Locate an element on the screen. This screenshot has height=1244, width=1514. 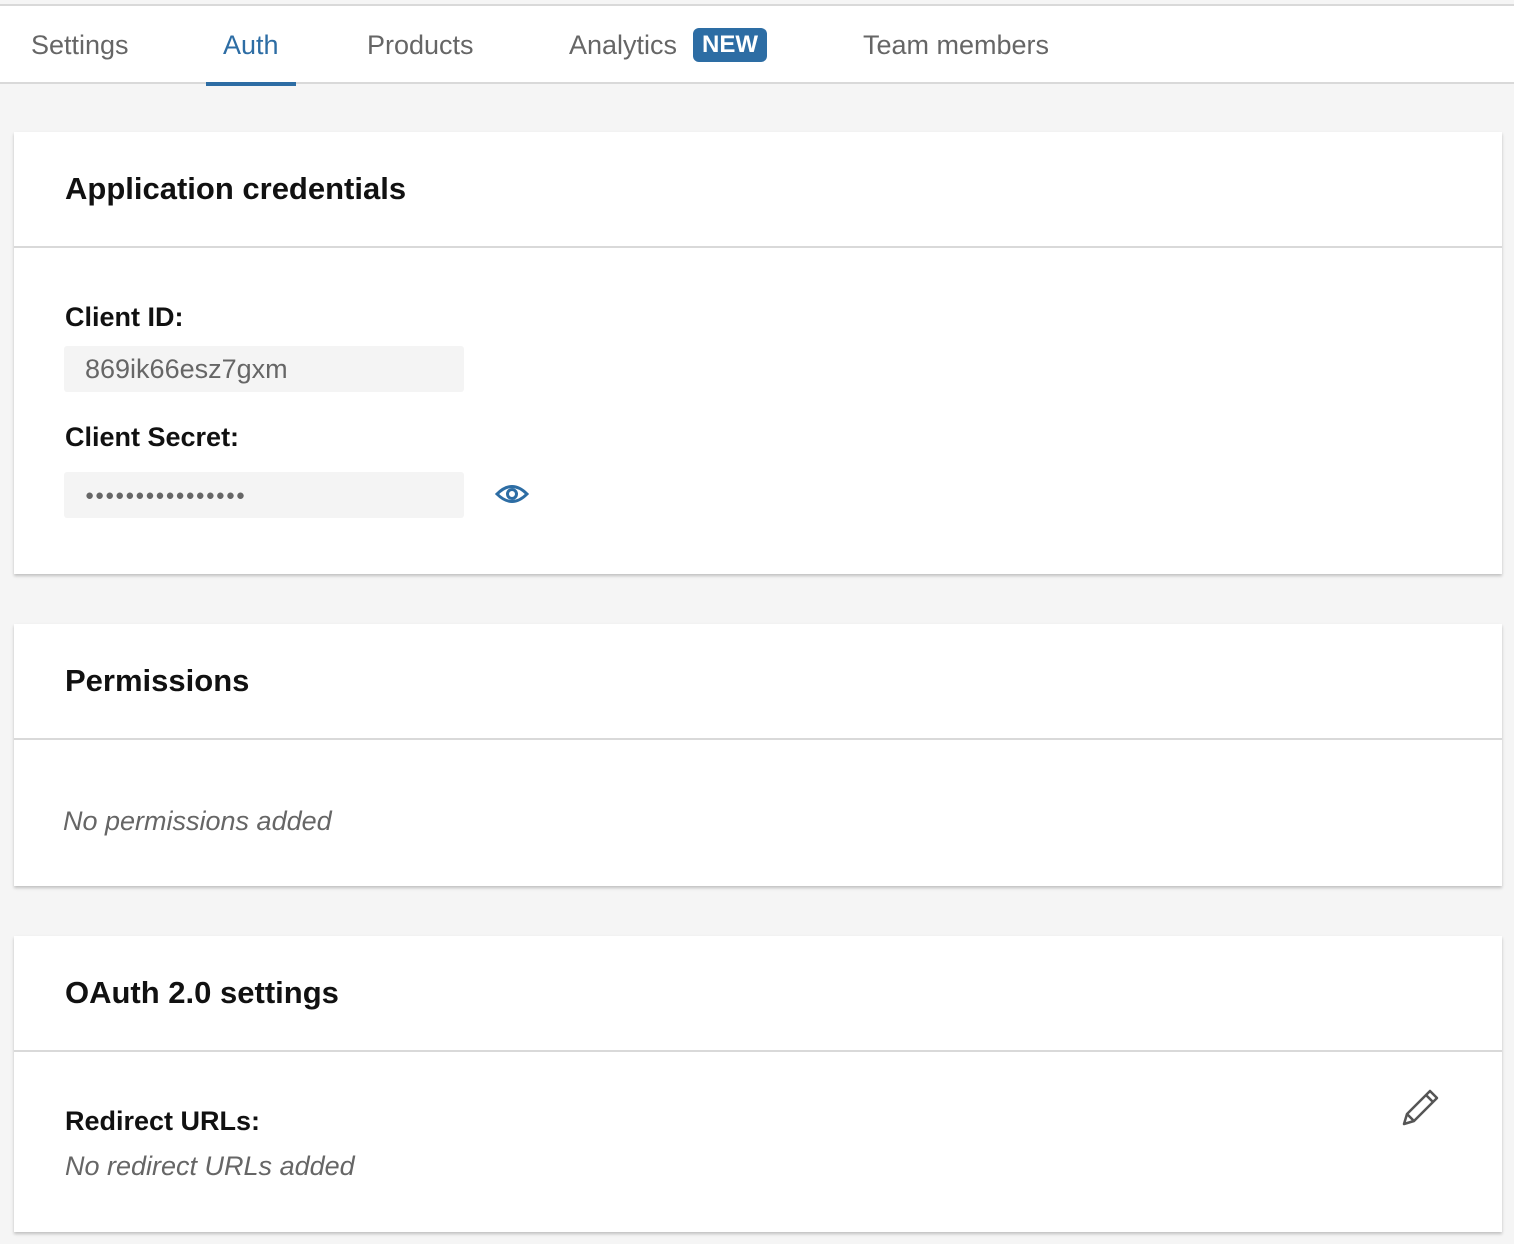
tab-label: Products is located at coordinates (420, 44).